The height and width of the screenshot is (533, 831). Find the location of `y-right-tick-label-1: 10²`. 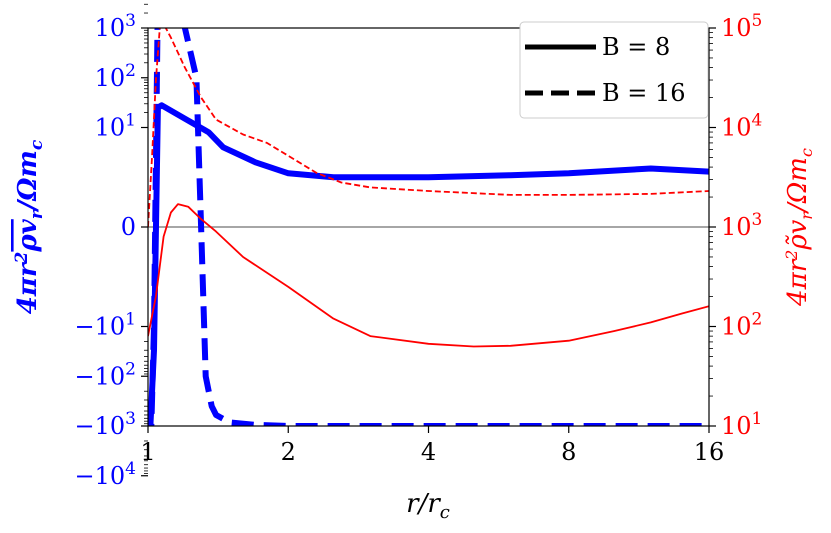

y-right-tick-label-1: 10² is located at coordinates (741, 325).